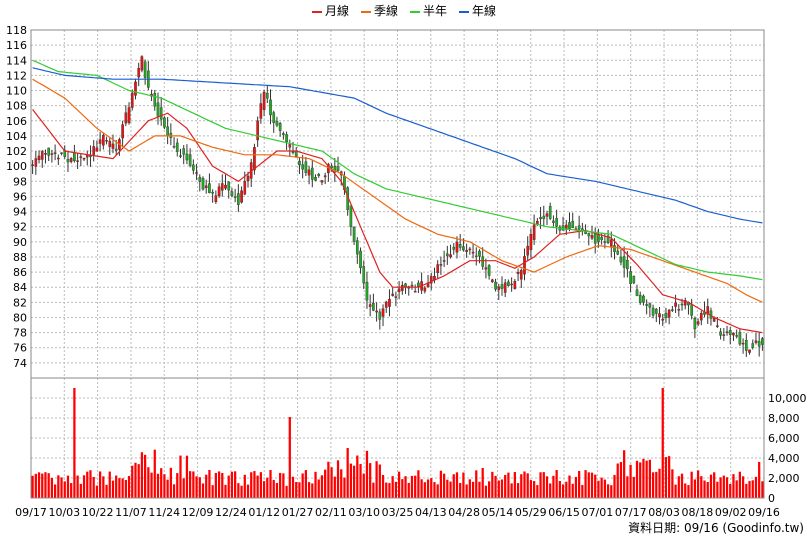 The image size is (808, 540). I want to click on price-tick-label: 94, so click(20, 212).